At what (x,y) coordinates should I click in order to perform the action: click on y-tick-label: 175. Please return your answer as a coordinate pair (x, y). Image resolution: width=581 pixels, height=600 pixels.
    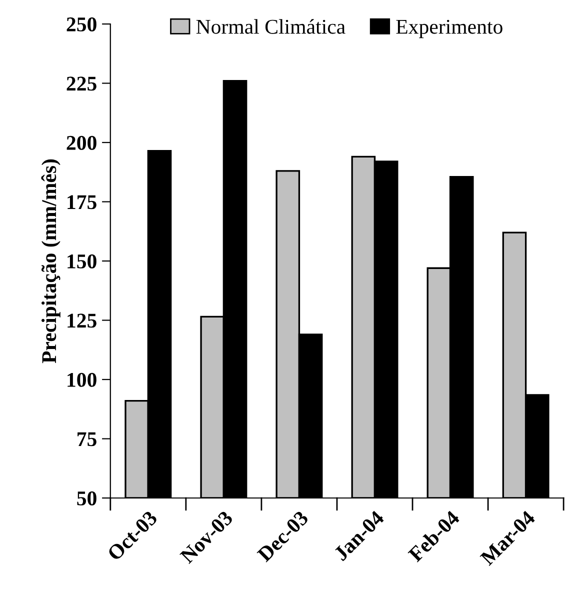
    Looking at the image, I should click on (82, 202).